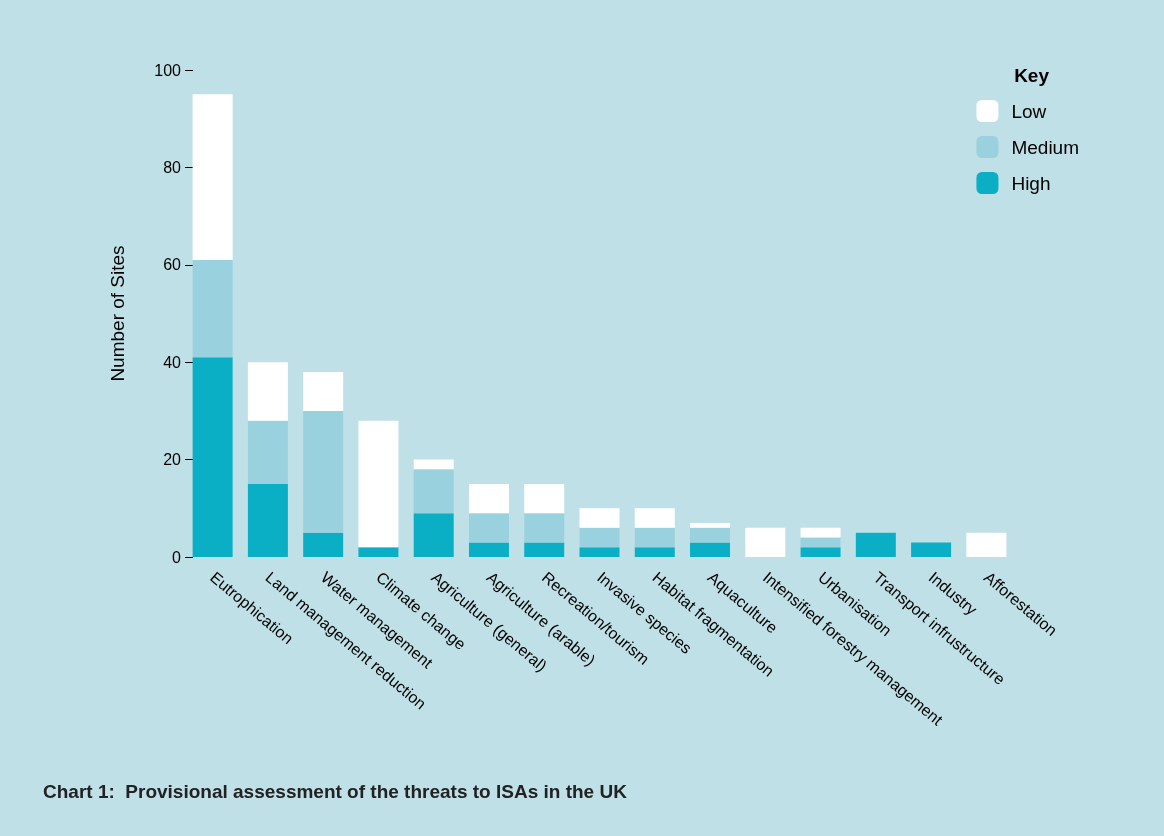  Describe the element at coordinates (1032, 75) in the screenshot. I see `legend-title: Key` at that location.